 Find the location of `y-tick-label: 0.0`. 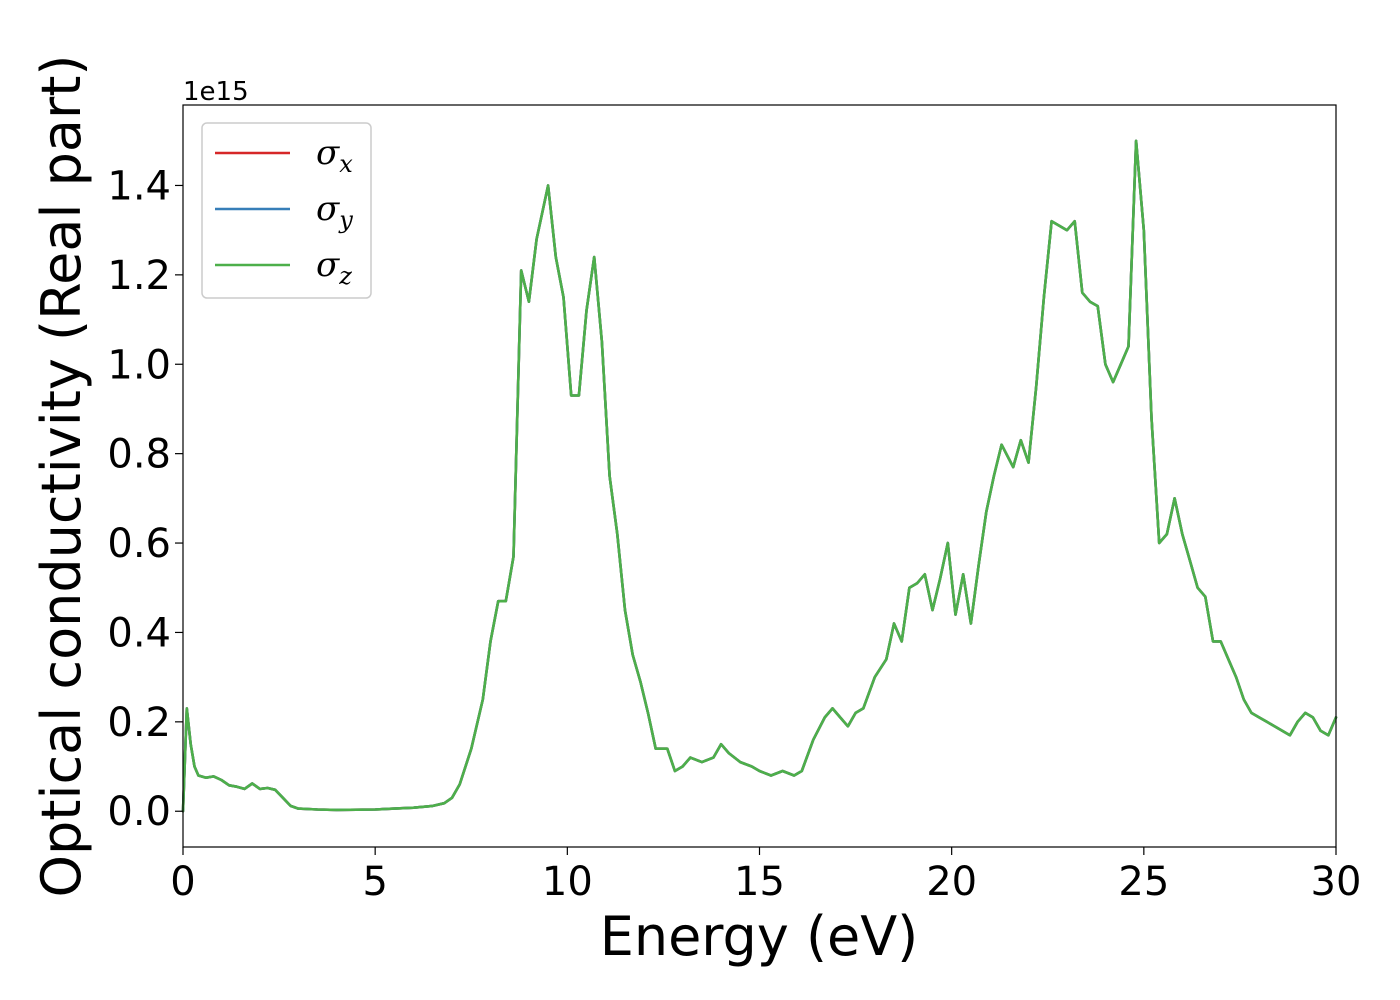

y-tick-label: 0.0 is located at coordinates (139, 812).